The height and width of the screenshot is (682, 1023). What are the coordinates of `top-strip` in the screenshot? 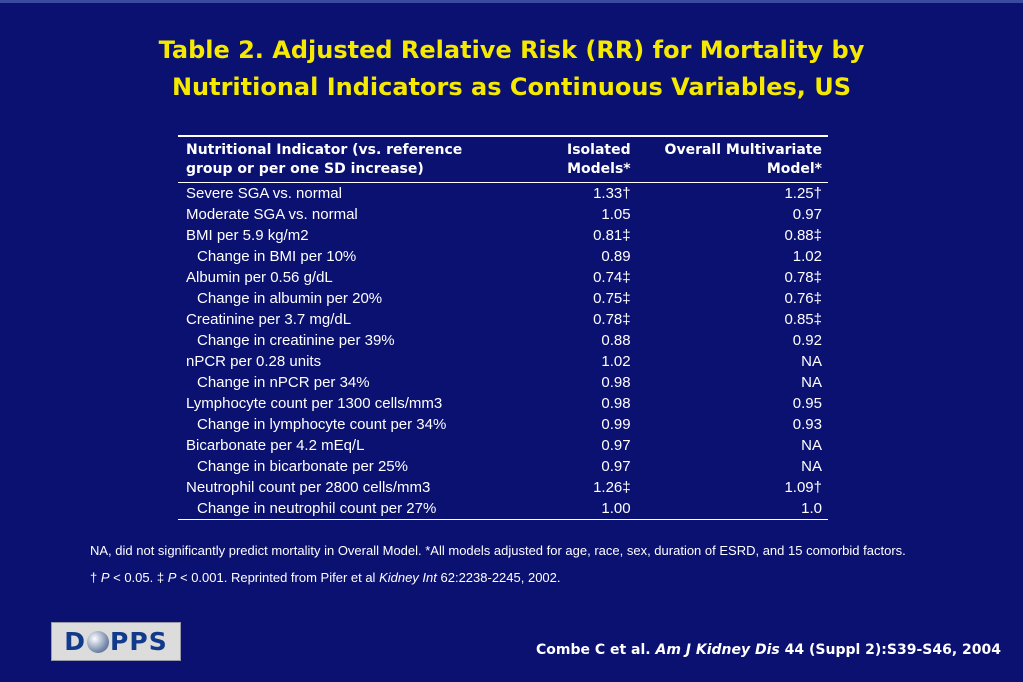 It's located at (511, 1).